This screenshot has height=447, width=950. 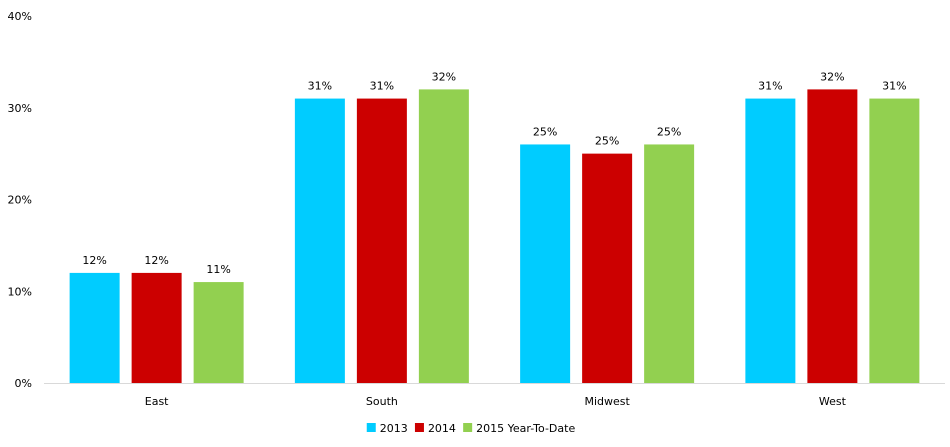 What do you see at coordinates (669, 263) in the screenshot?
I see `bar-midwest-2015-year-to-date` at bounding box center [669, 263].